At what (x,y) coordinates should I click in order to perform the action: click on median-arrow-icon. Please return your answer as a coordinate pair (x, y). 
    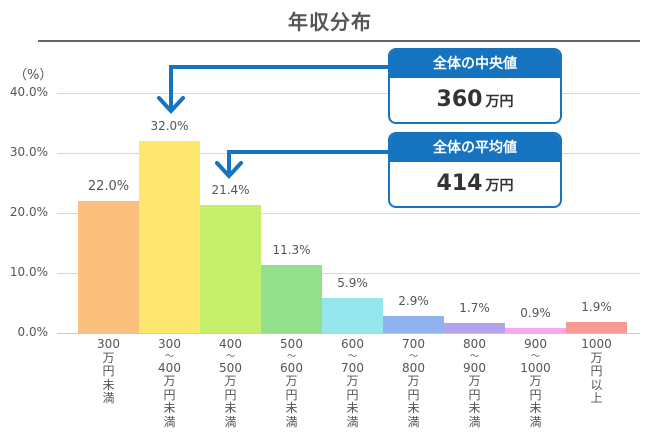
    Looking at the image, I should click on (273, 89).